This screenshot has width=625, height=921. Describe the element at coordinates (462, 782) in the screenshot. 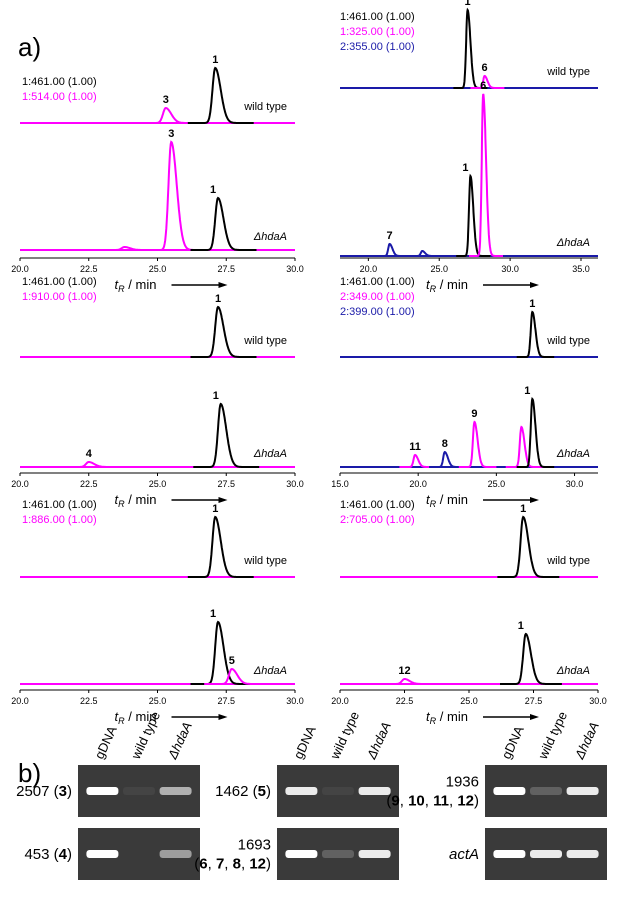

I see `gel-label: 1936` at that location.